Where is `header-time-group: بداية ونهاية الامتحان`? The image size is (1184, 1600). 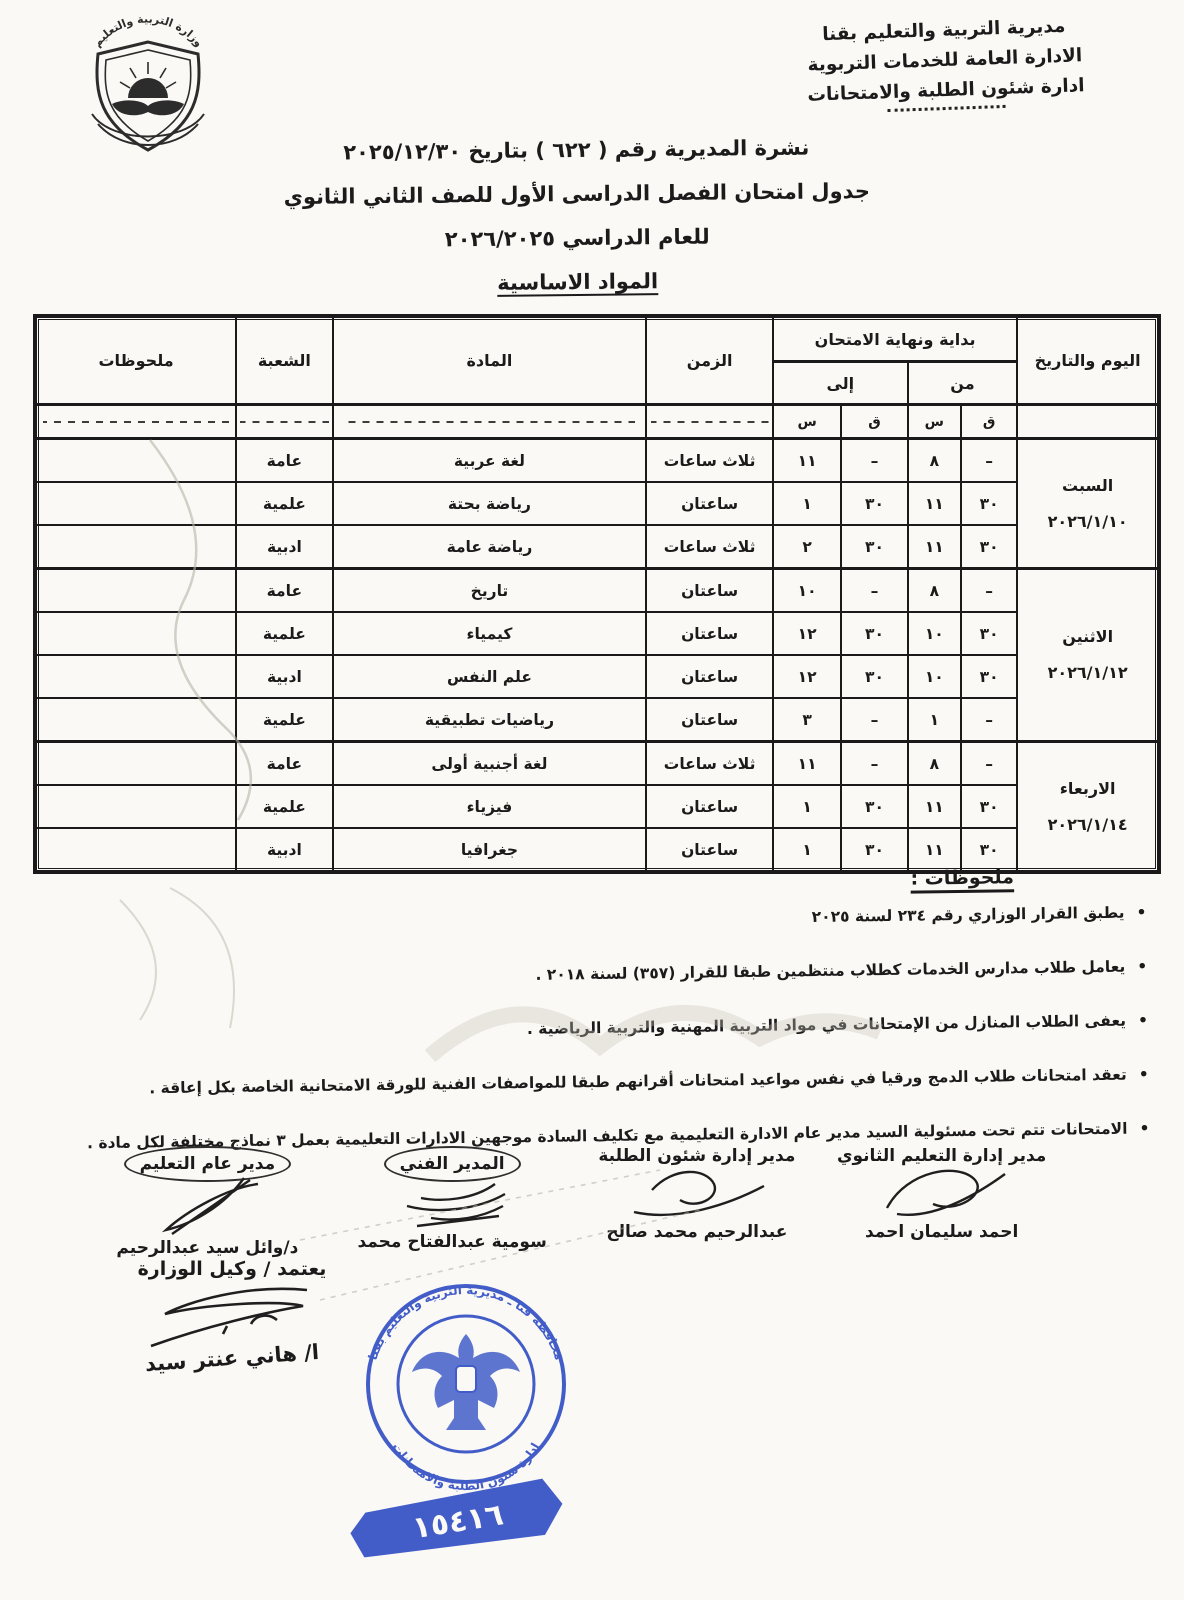 header-time-group: بداية ونهاية الامتحان is located at coordinates (895, 339).